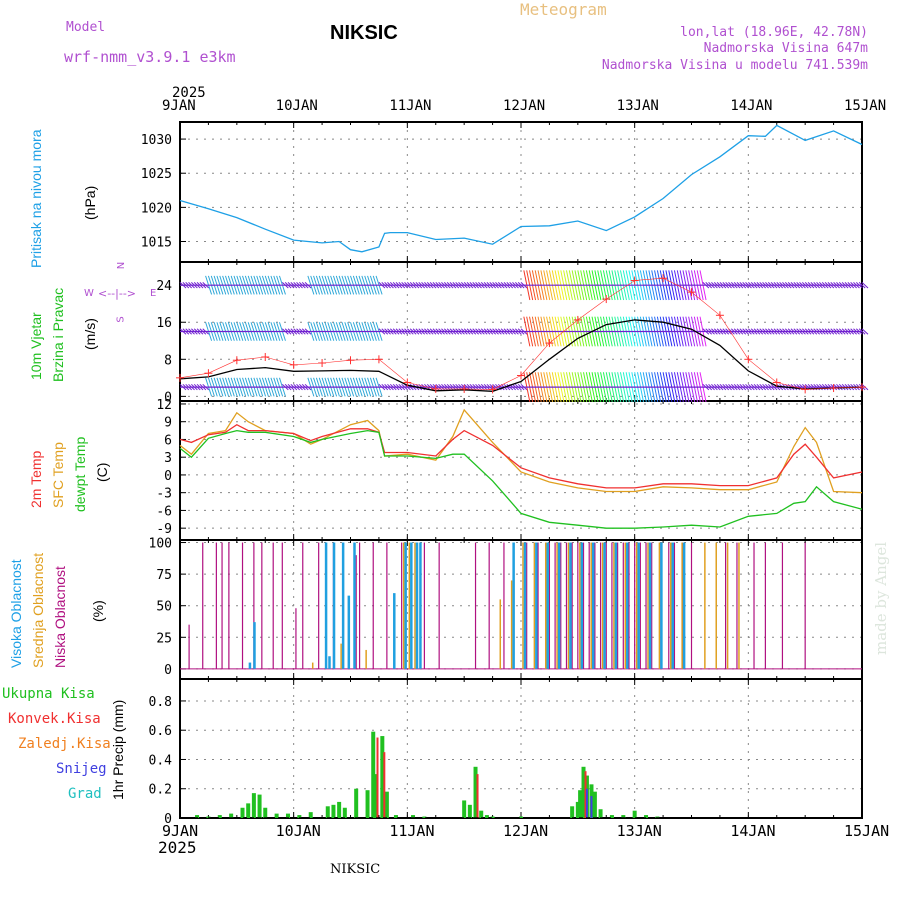 This screenshot has height=900, width=900. What do you see at coordinates (637, 106) in the screenshot?
I see `top-date-label: 13JAN` at bounding box center [637, 106].